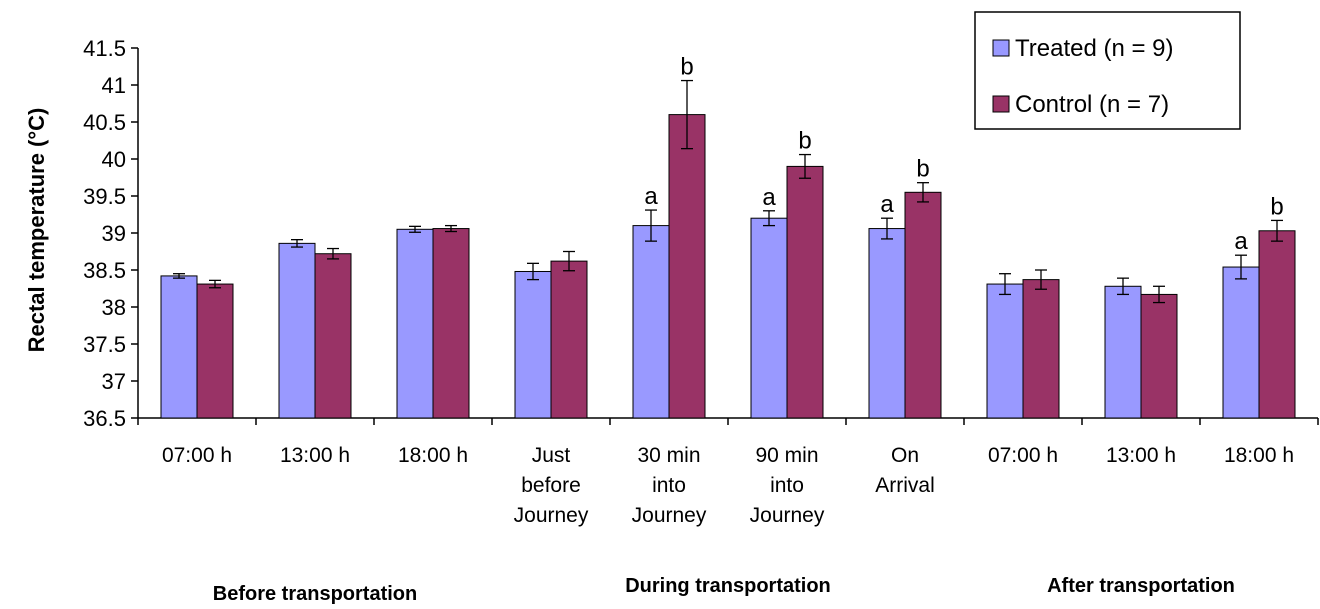 This screenshot has height=609, width=1320. What do you see at coordinates (104, 270) in the screenshot?
I see `y-tick-label: 38.5` at bounding box center [104, 270].